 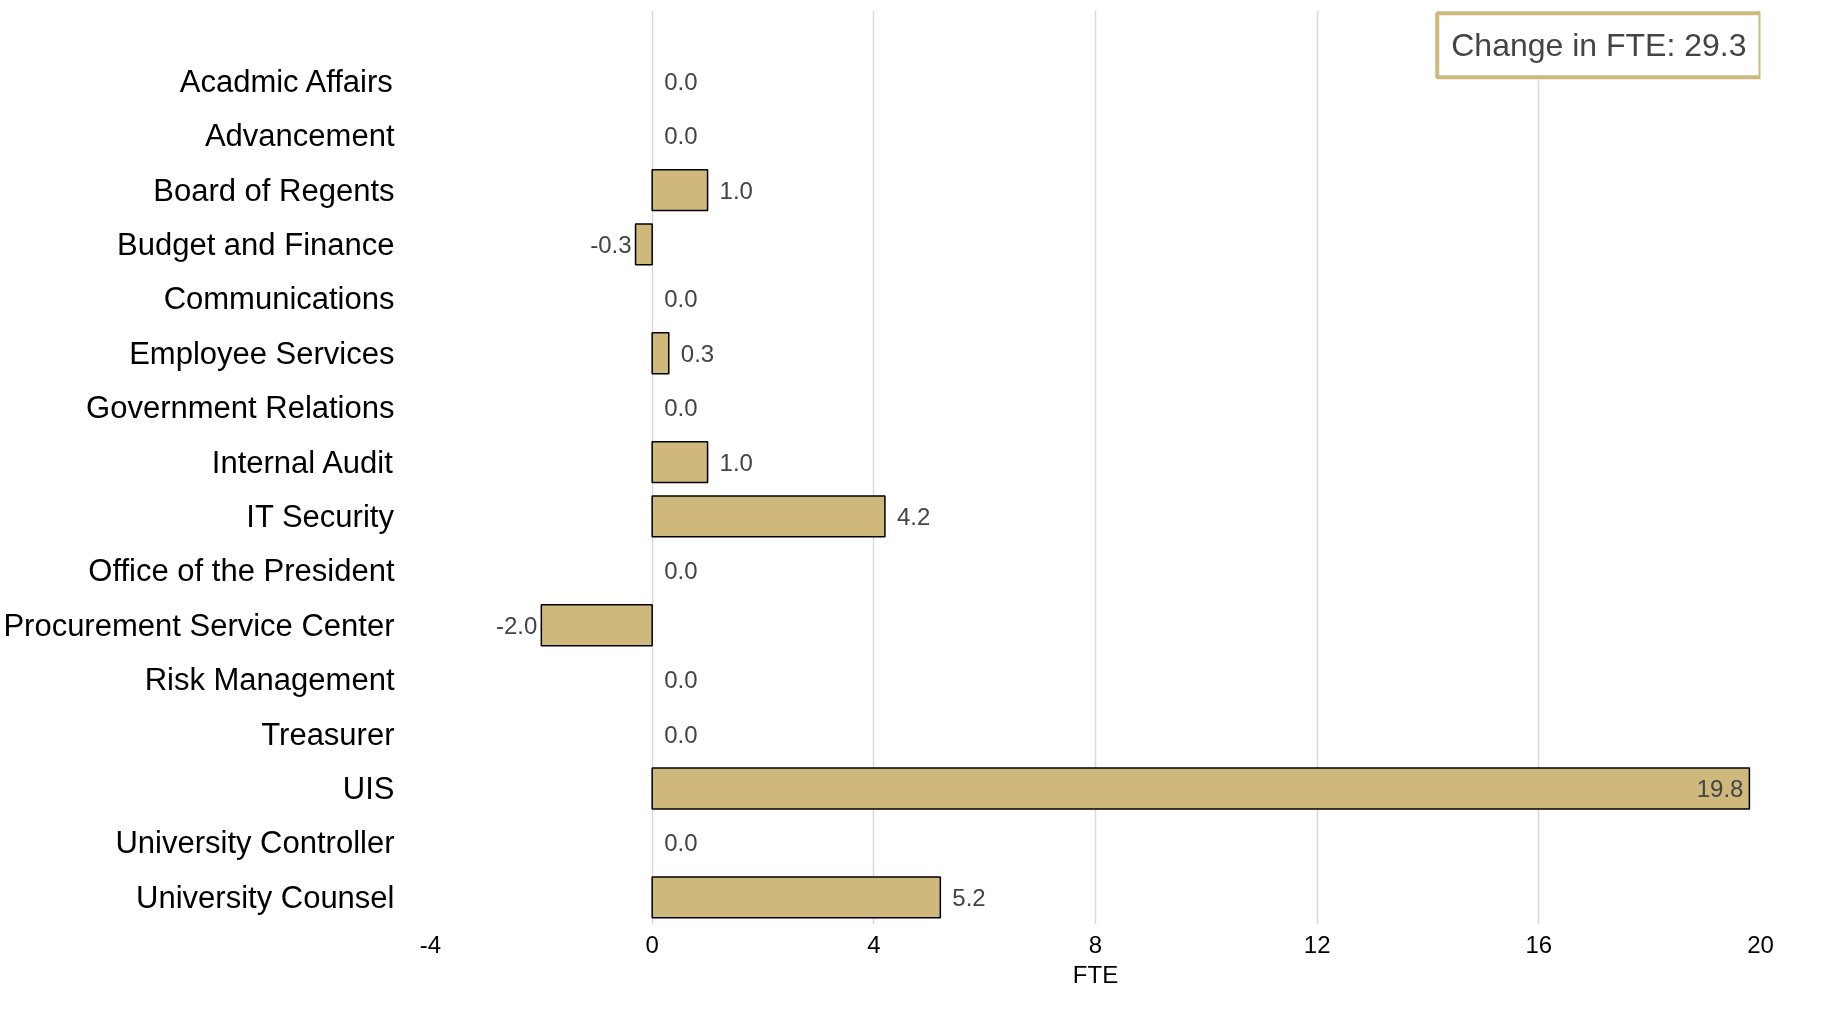 I want to click on x-tick-label: 20, so click(x=1760, y=944).